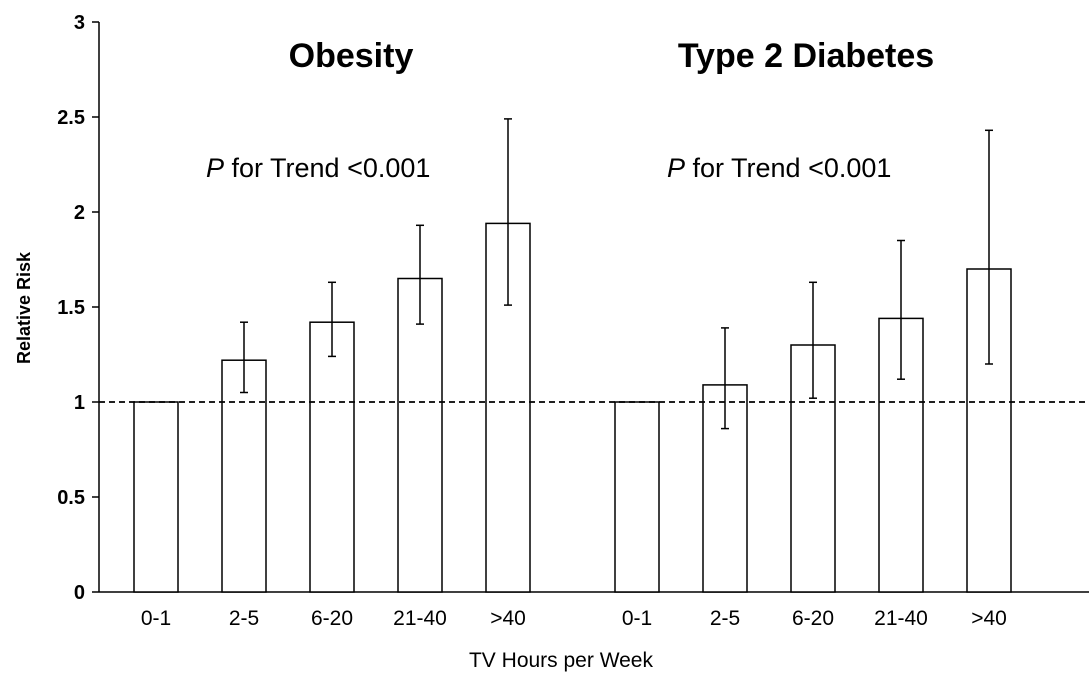 The width and height of the screenshot is (1089, 673). Describe the element at coordinates (79, 593) in the screenshot. I see `y-tick-label: 0` at that location.